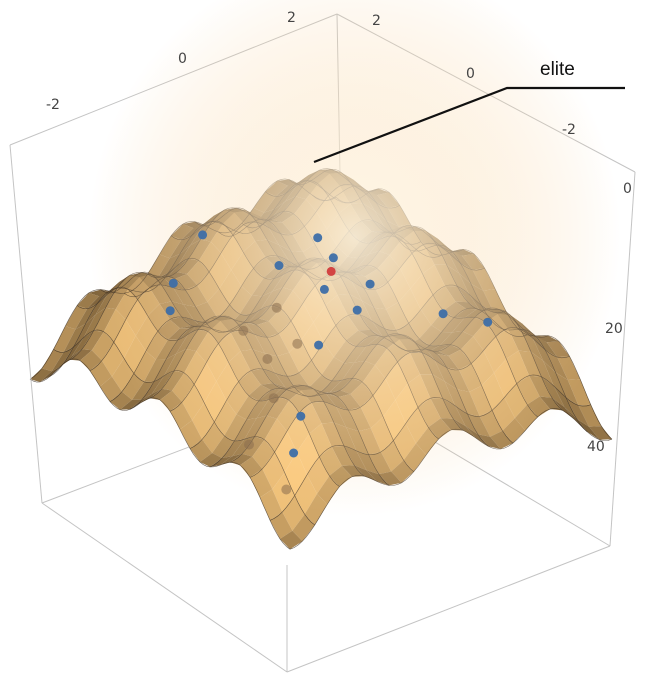 The width and height of the screenshot is (645, 677). I want to click on z-tick-label: 20, so click(614, 329).